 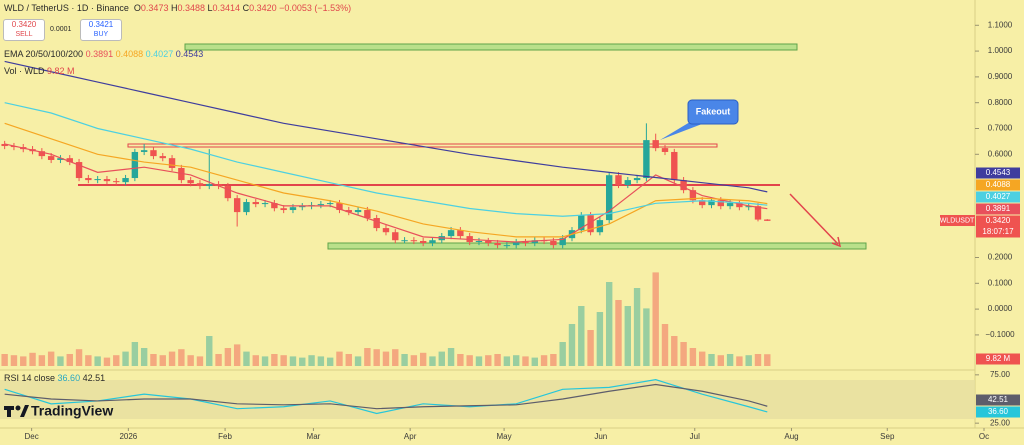 What do you see at coordinates (315, 8) in the screenshot?
I see `change: −0.0053 (−1.53%)` at bounding box center [315, 8].